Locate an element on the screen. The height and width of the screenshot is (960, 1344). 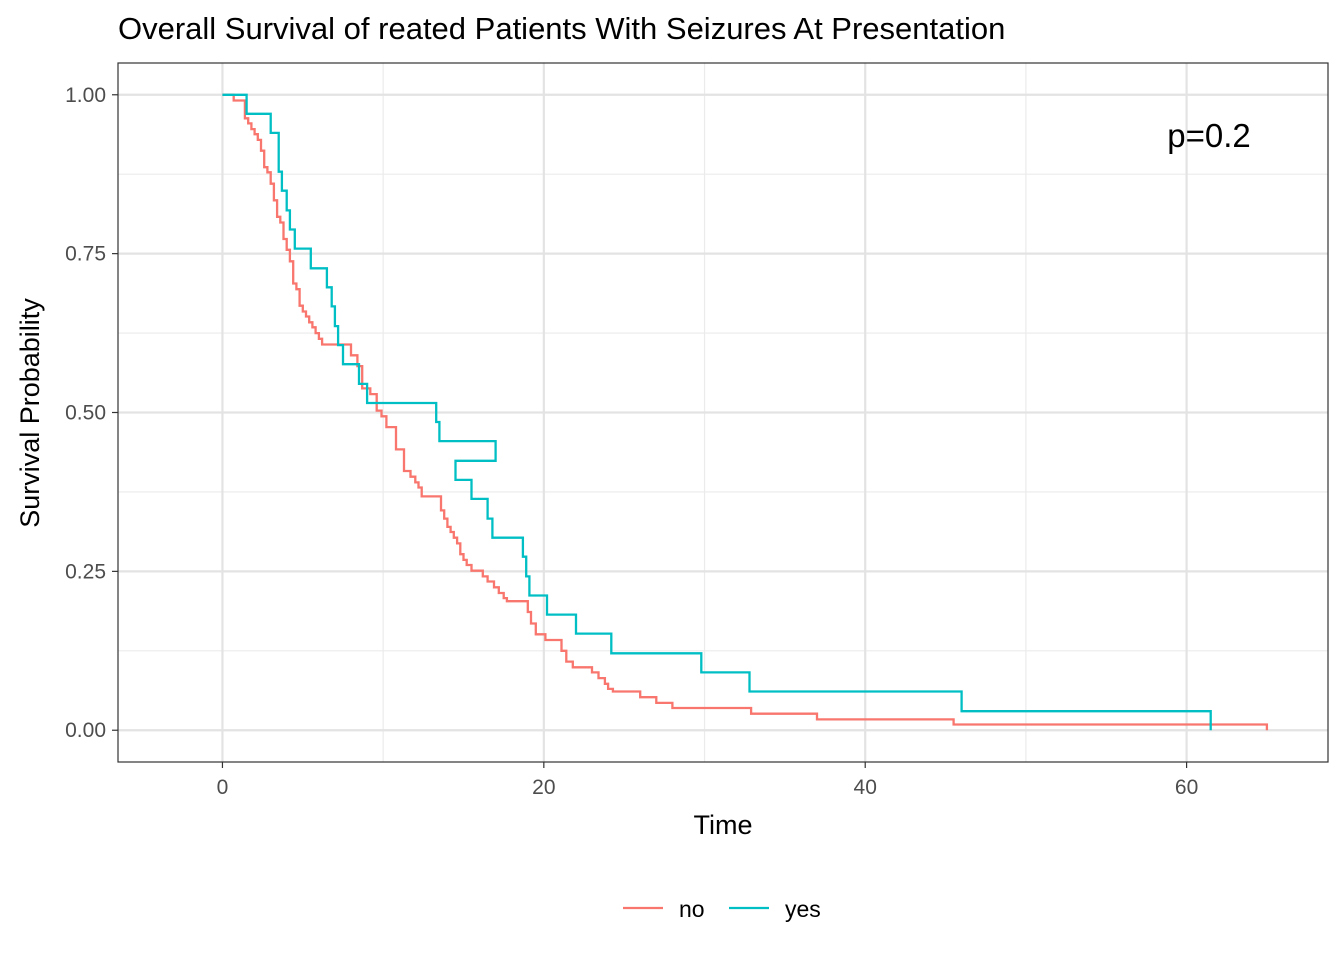
y-tick-label: 0.50 is located at coordinates (85, 413).